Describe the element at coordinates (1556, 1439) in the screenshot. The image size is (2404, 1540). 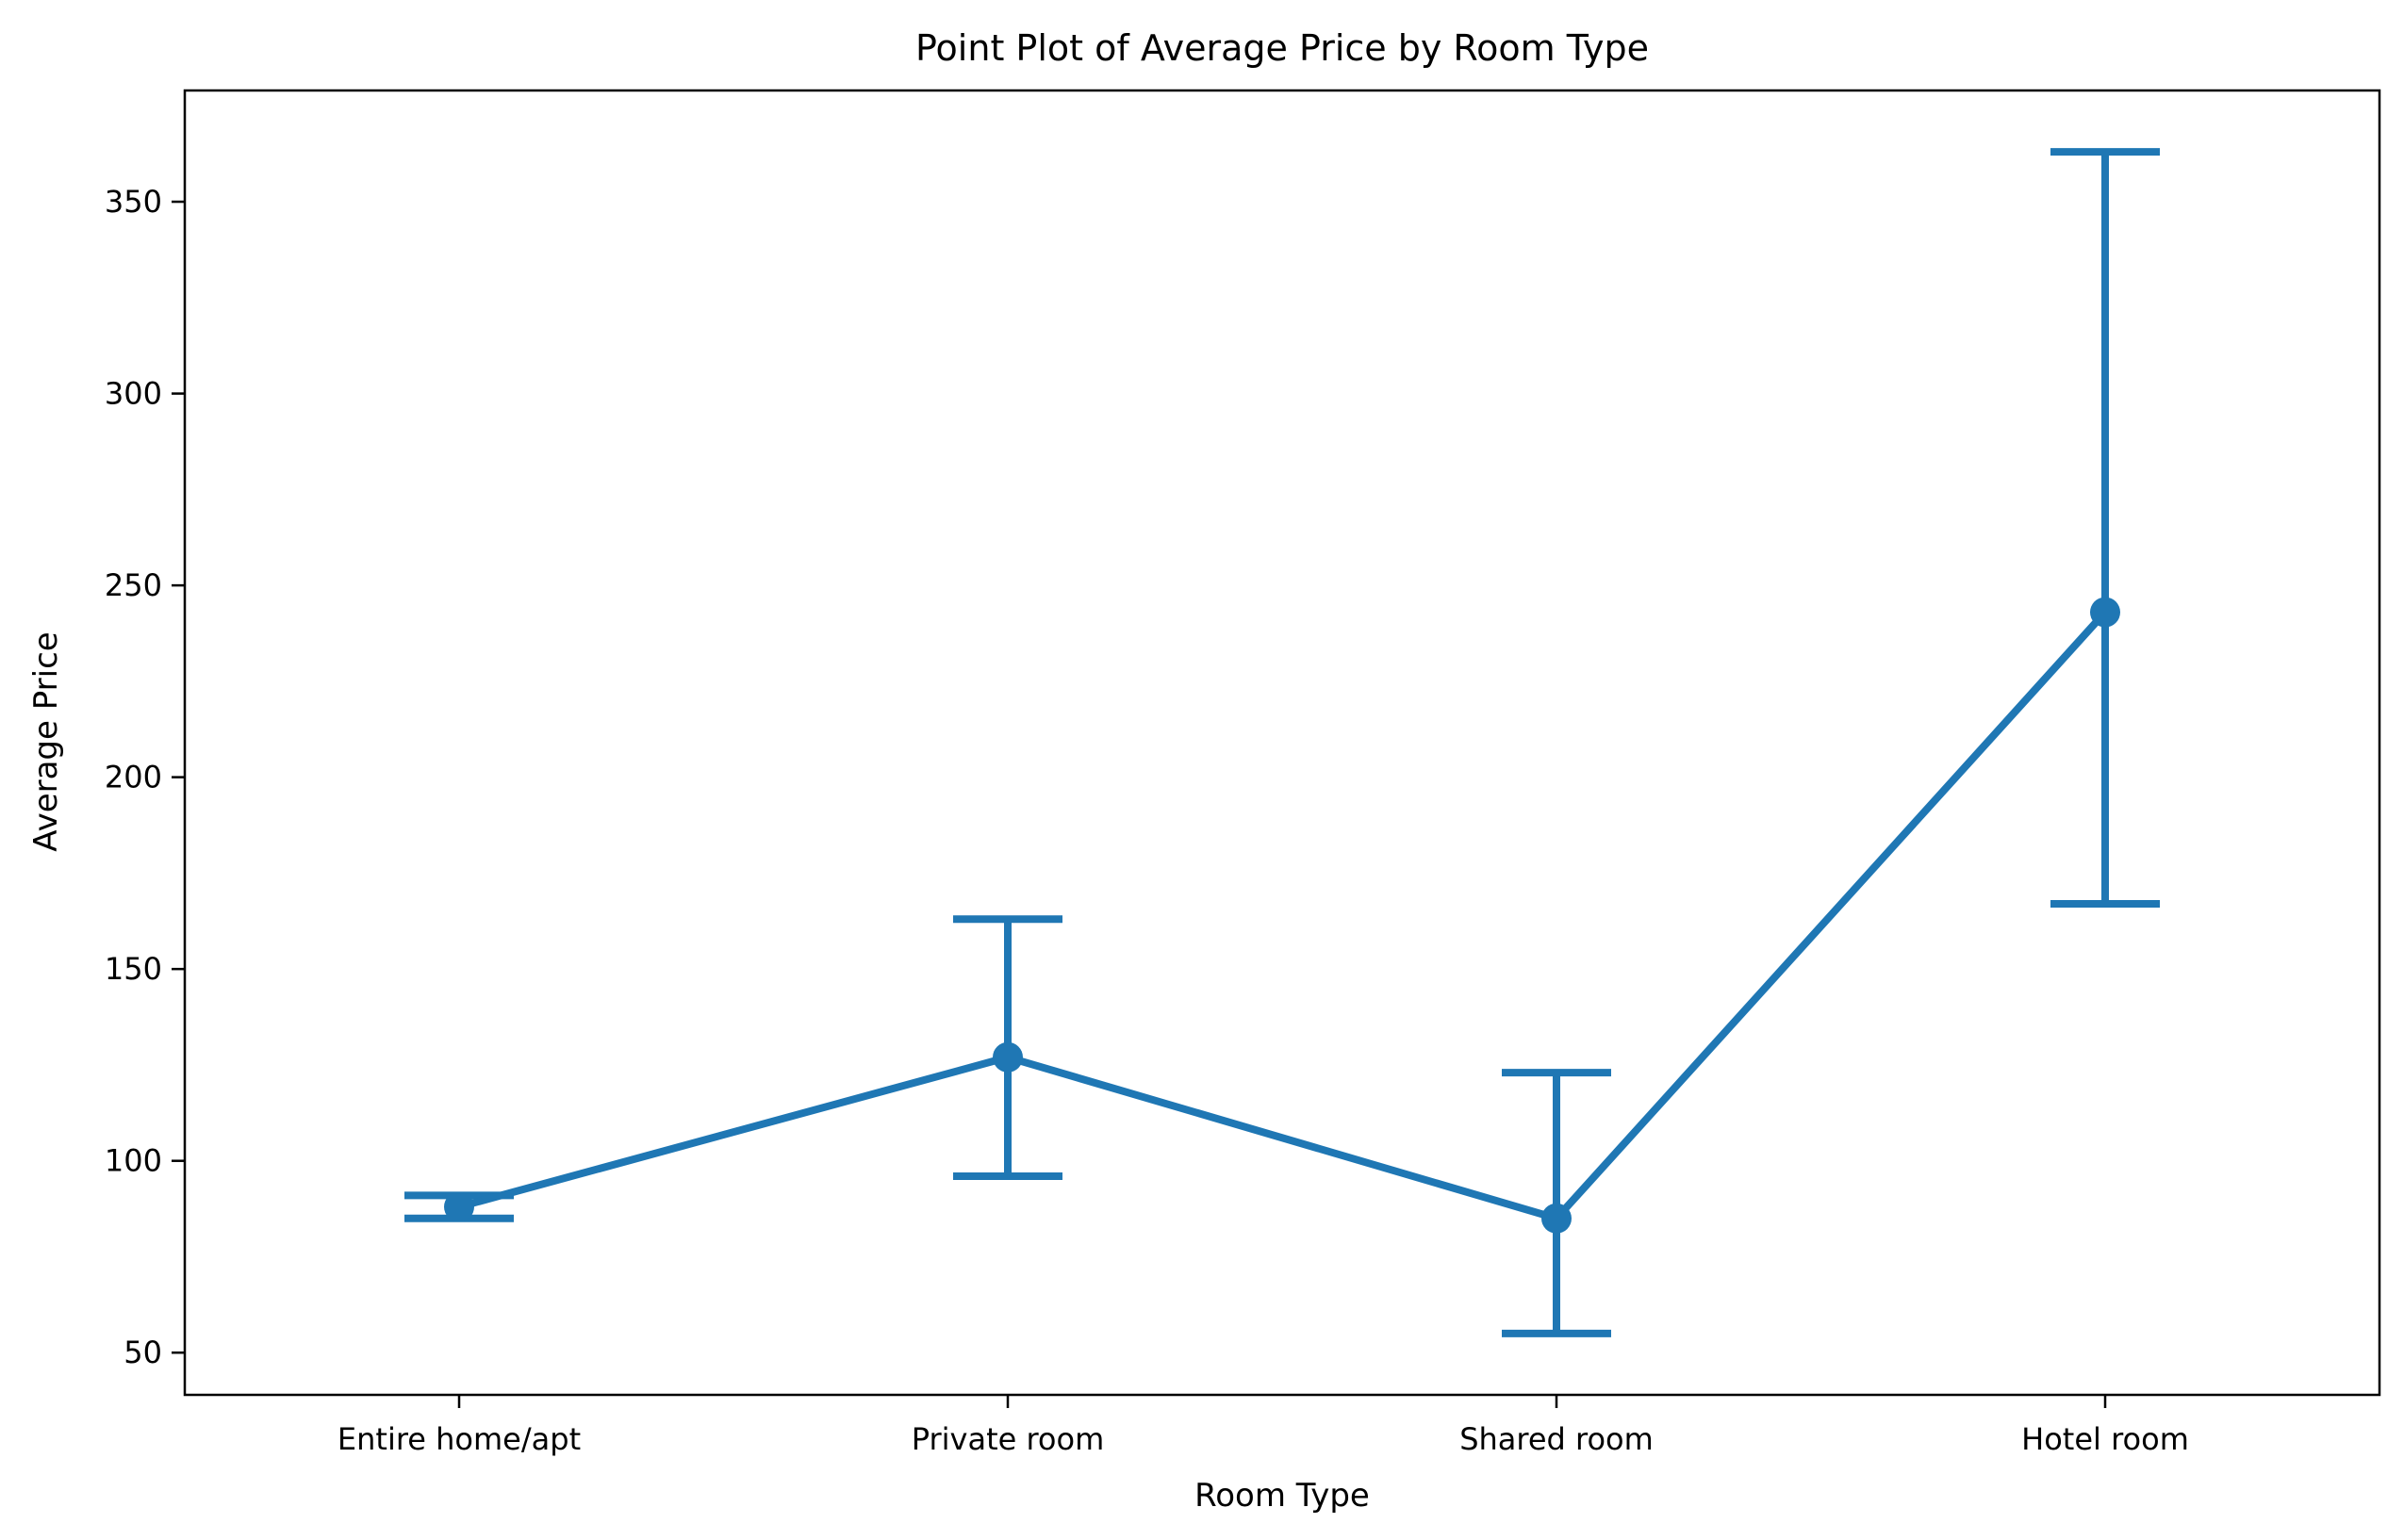
I see `x-tick-label-2: Shared room` at that location.